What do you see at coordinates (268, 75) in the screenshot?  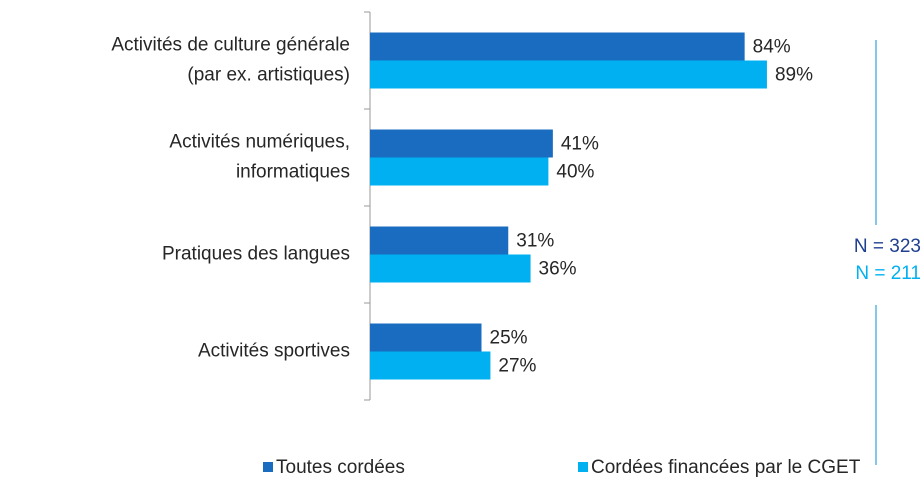 I see `category-label: (par ex. artistiques)` at bounding box center [268, 75].